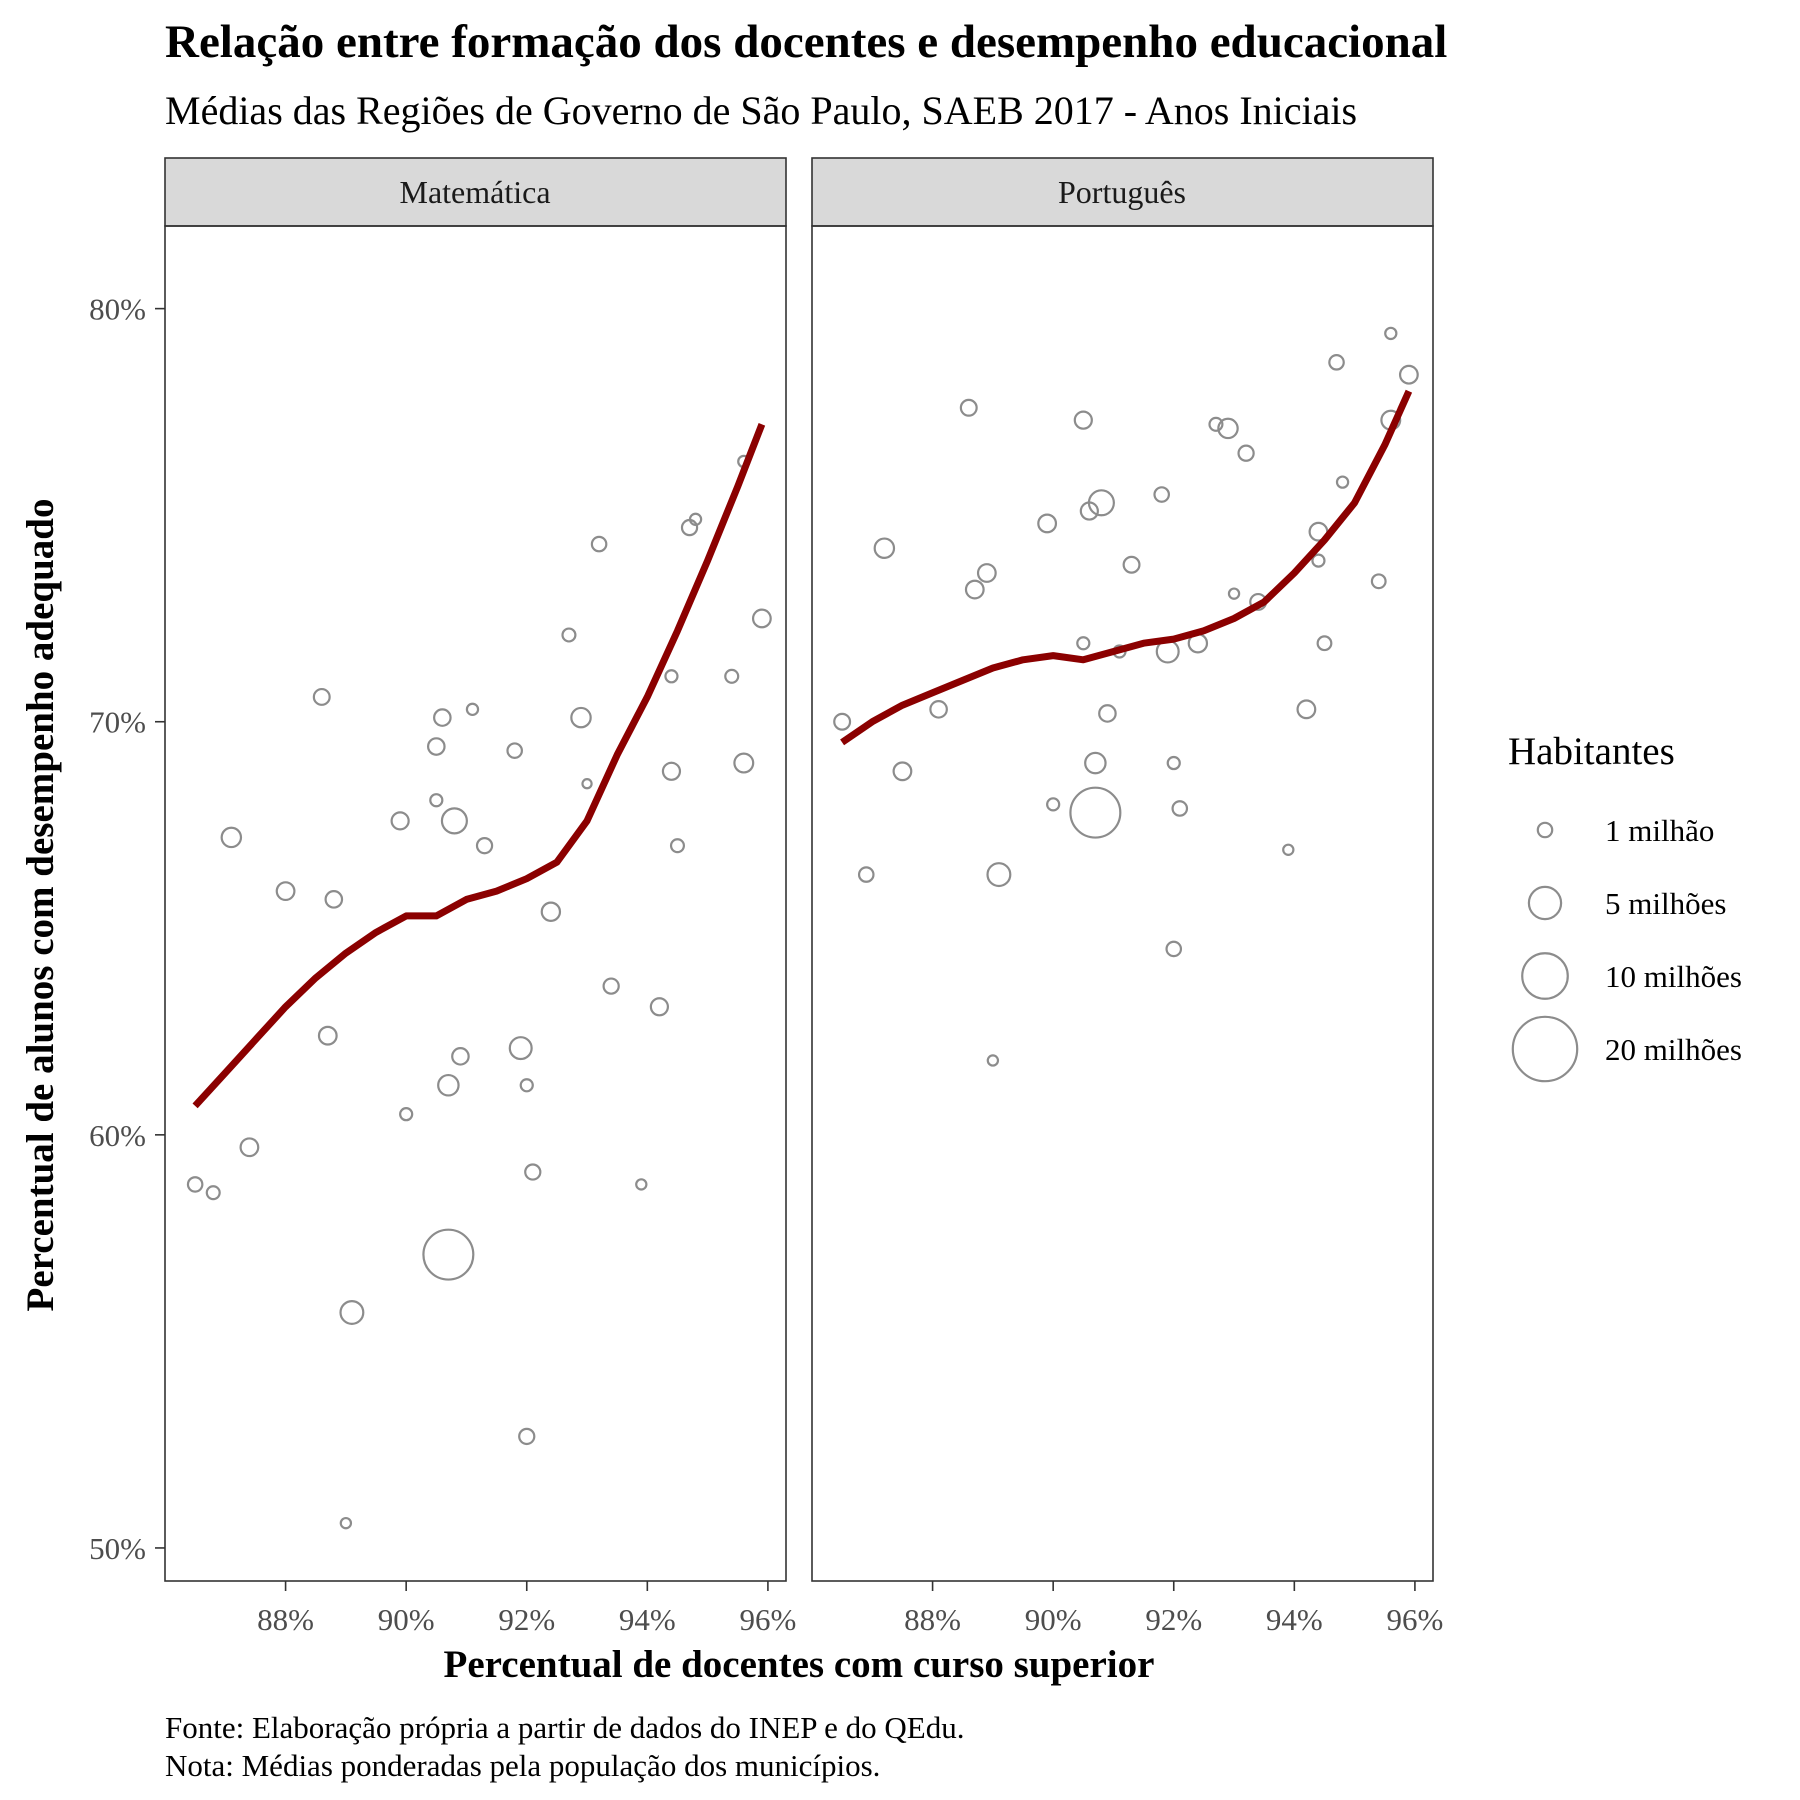  Describe the element at coordinates (1545, 903) in the screenshot. I see `legend-key-5-milhoes` at that location.